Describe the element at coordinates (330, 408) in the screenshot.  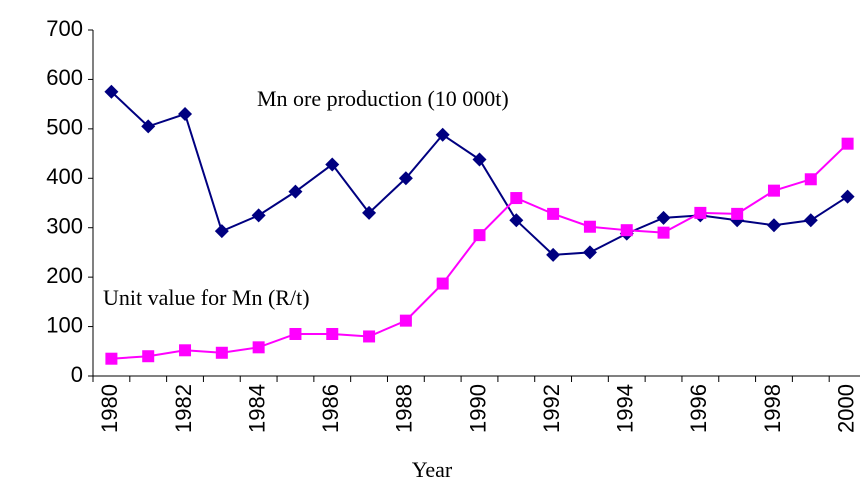
I see `x-tick-label: 1986` at that location.